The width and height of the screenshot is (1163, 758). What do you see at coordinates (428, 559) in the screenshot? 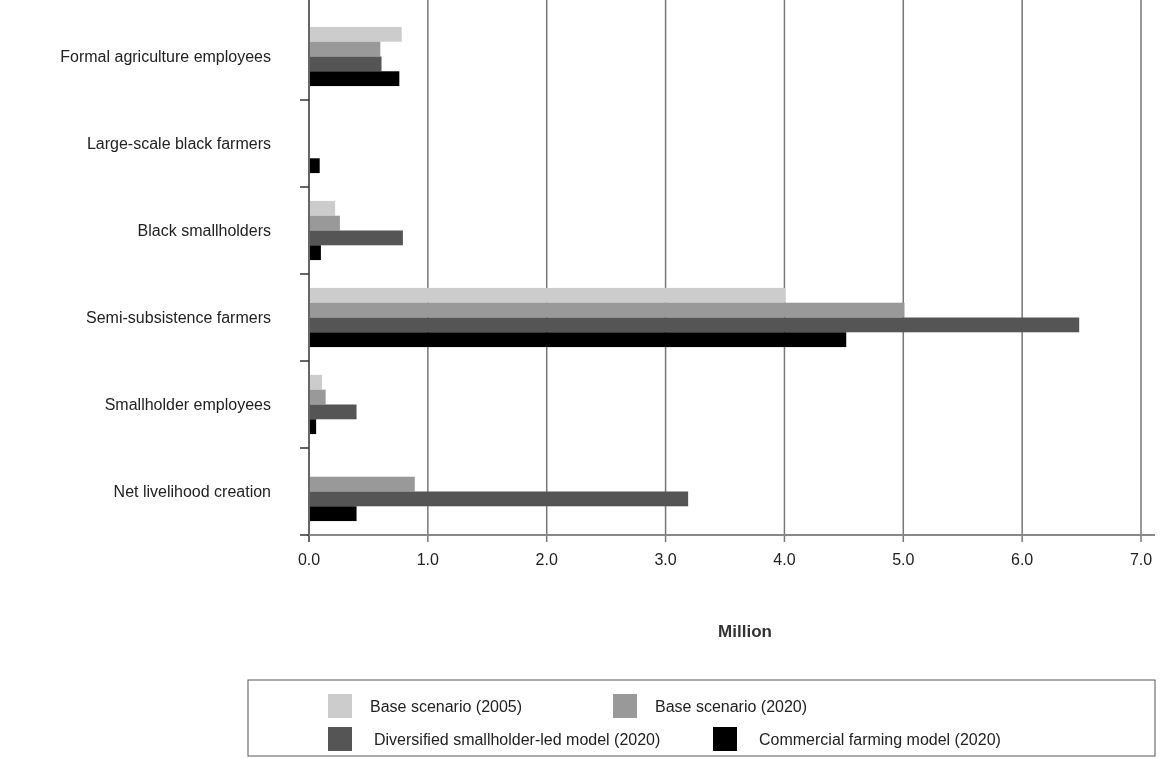
I see `x-tick-label: 1.0` at bounding box center [428, 559].